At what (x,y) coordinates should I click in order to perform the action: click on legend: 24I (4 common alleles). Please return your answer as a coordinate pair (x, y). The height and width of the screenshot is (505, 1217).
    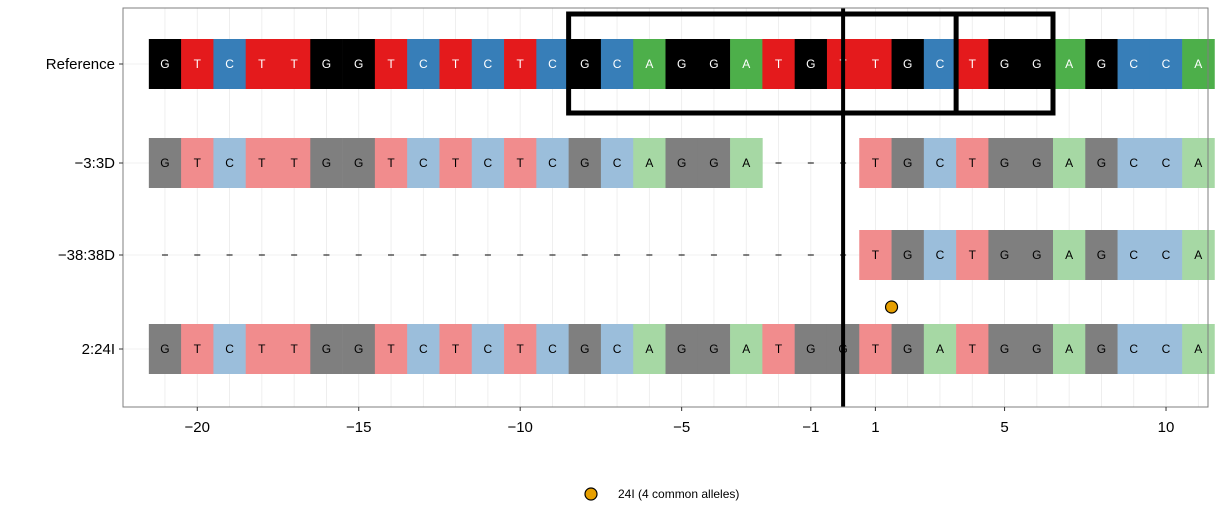
    Looking at the image, I should click on (661, 494).